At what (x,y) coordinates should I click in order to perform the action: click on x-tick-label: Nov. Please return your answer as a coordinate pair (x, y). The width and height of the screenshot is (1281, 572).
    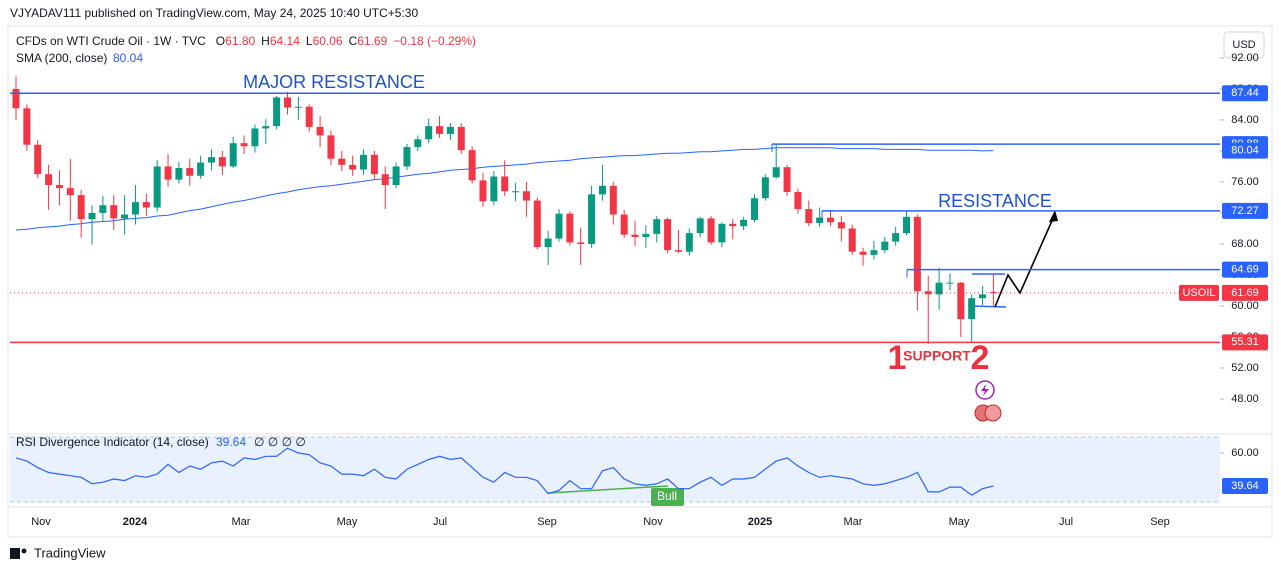
    Looking at the image, I should click on (41, 522).